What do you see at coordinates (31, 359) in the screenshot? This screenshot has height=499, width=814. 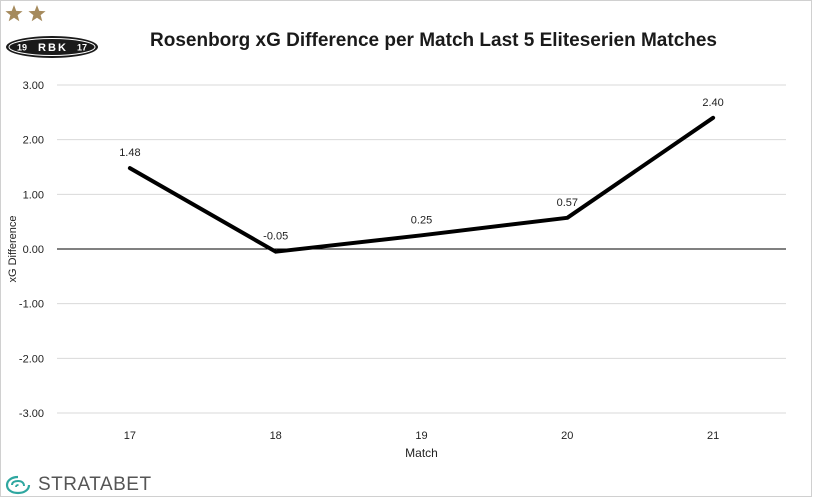 I see `y-tick-label: -2.00` at bounding box center [31, 359].